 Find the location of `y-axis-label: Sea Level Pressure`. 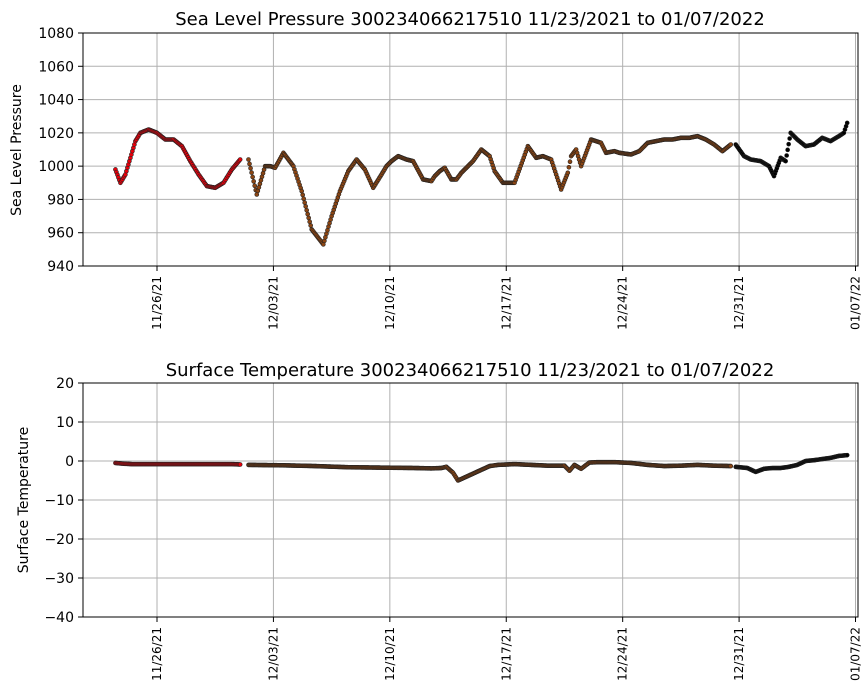

y-axis-label: Sea Level Pressure is located at coordinates (17, 150).